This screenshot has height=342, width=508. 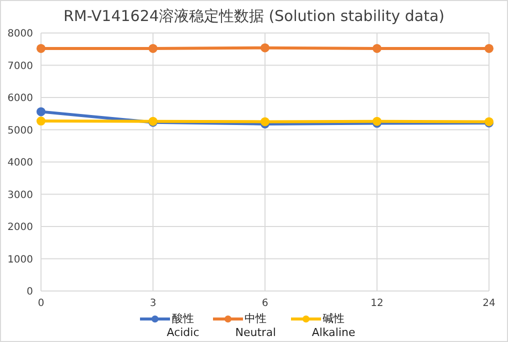 I want to click on y-tick-label: 0, so click(x=29, y=292).